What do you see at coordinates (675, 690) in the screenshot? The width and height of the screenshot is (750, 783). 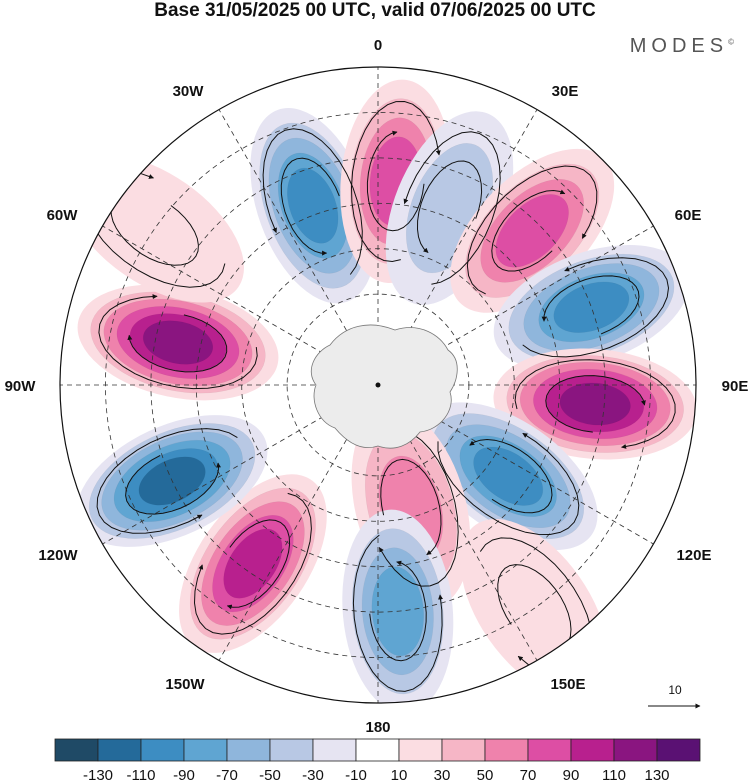 I see `reference-vector-label: 10` at bounding box center [675, 690].